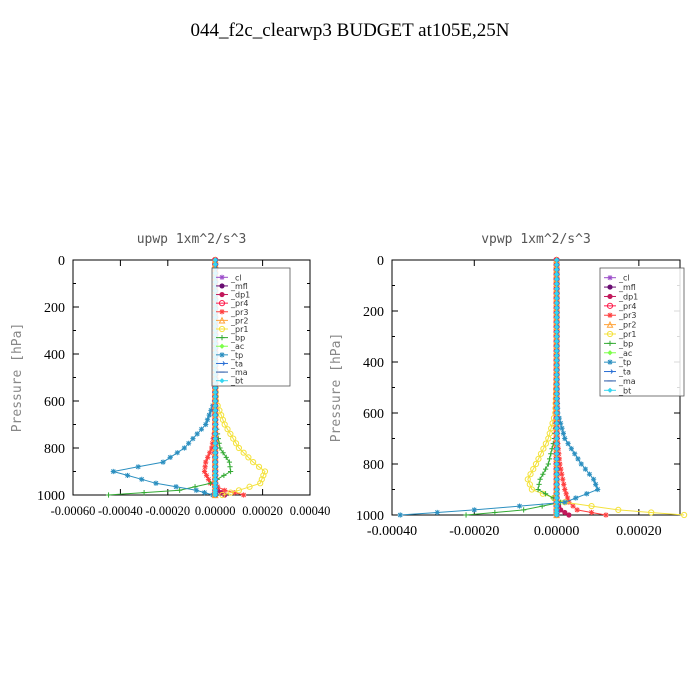 This screenshot has height=700, width=700. Describe the element at coordinates (236, 355) in the screenshot. I see `legend-label: _tp` at that location.